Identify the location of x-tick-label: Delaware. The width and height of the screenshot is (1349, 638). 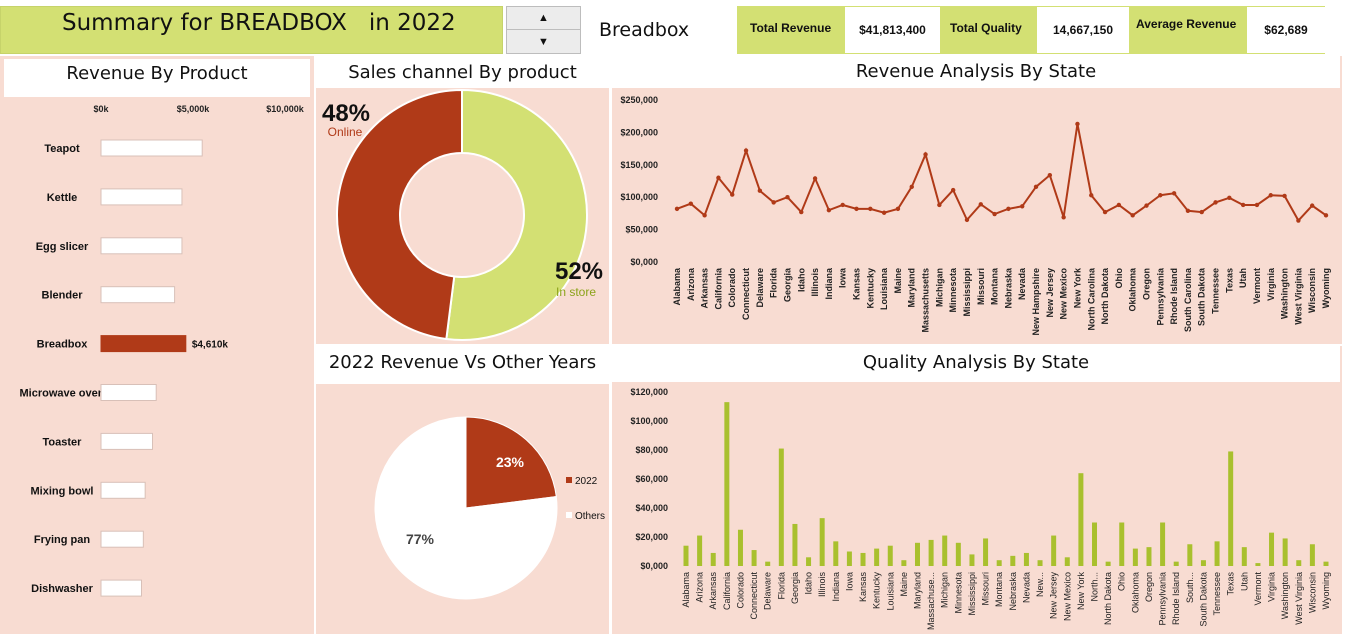
(768, 591).